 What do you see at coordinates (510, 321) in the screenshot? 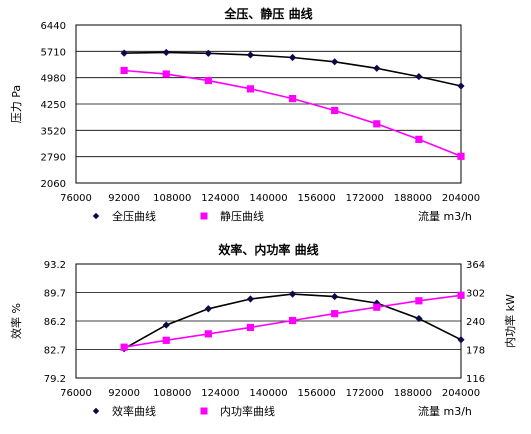
I see `y2-axis-label: 内功率 kW` at bounding box center [510, 321].